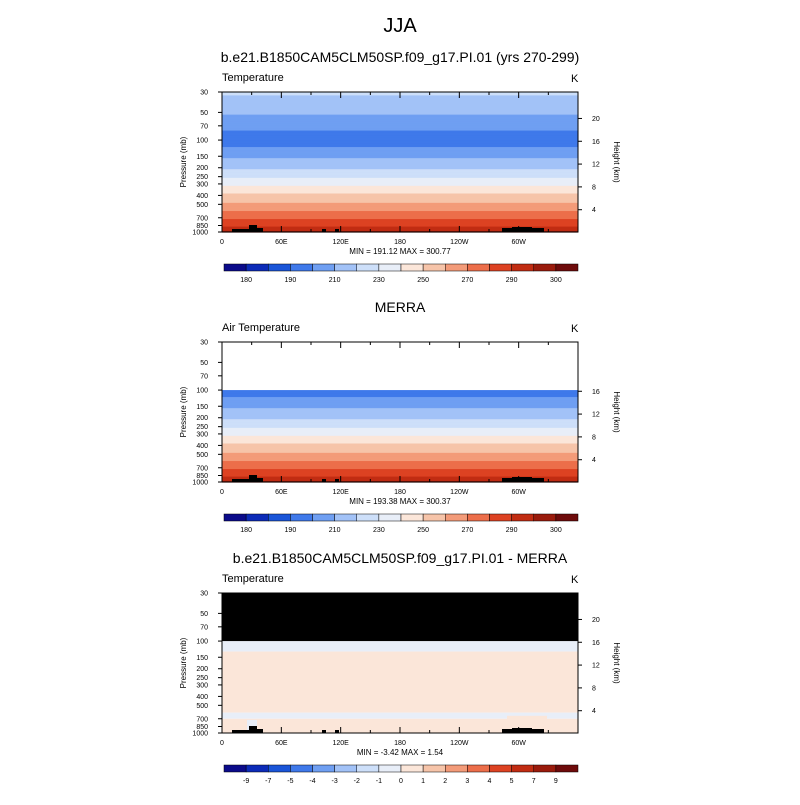 Image resolution: width=800 pixels, height=805 pixels. Describe the element at coordinates (340, 743) in the screenshot. I see `longitude-tick-label: 120E` at that location.